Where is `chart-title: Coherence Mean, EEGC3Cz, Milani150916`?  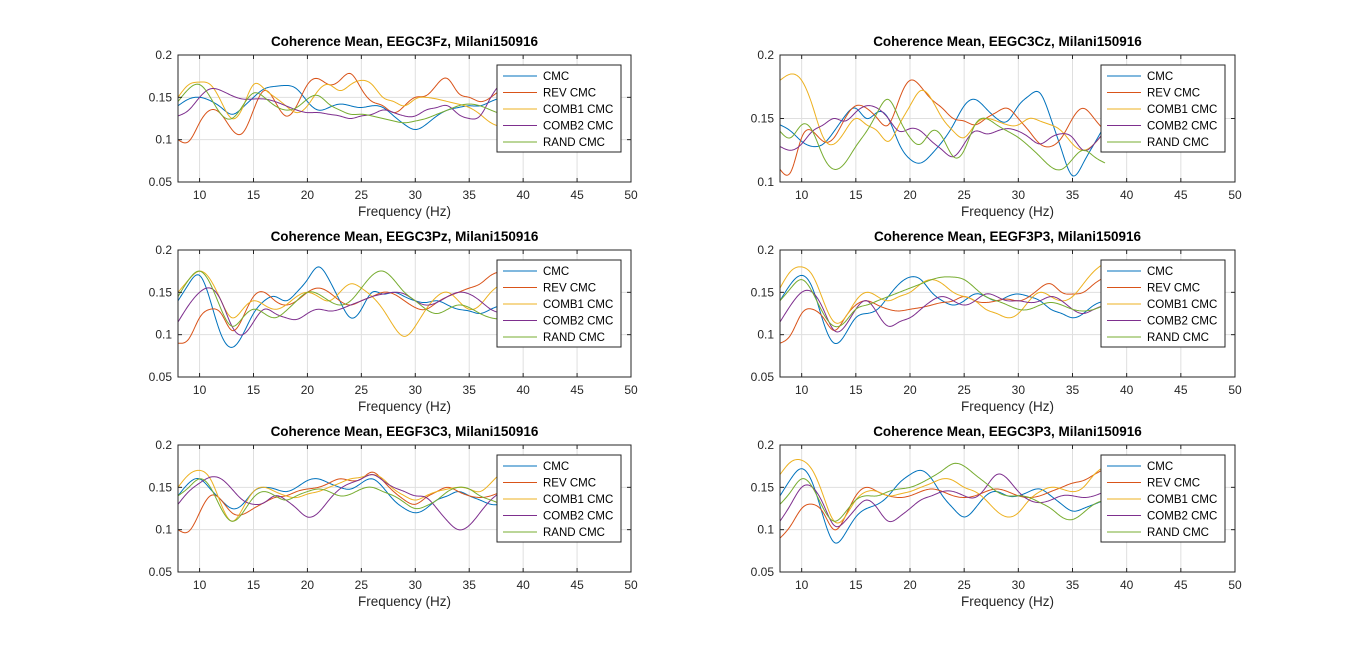 chart-title: Coherence Mean, EEGC3Cz, Milani150916 is located at coordinates (1007, 41).